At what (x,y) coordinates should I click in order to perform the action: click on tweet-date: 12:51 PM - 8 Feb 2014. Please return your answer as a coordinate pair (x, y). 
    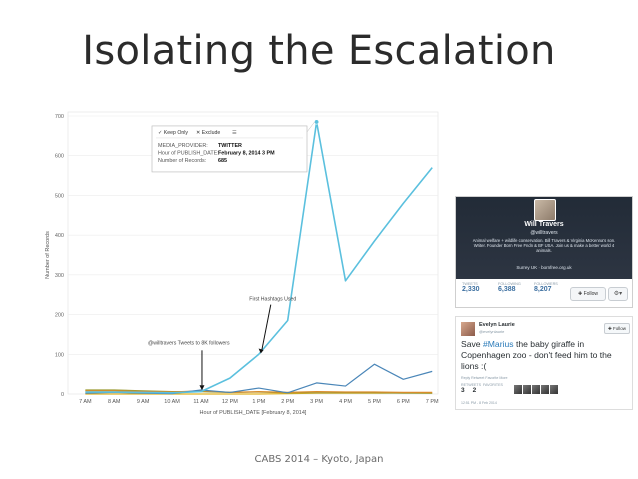
    Looking at the image, I should click on (479, 403).